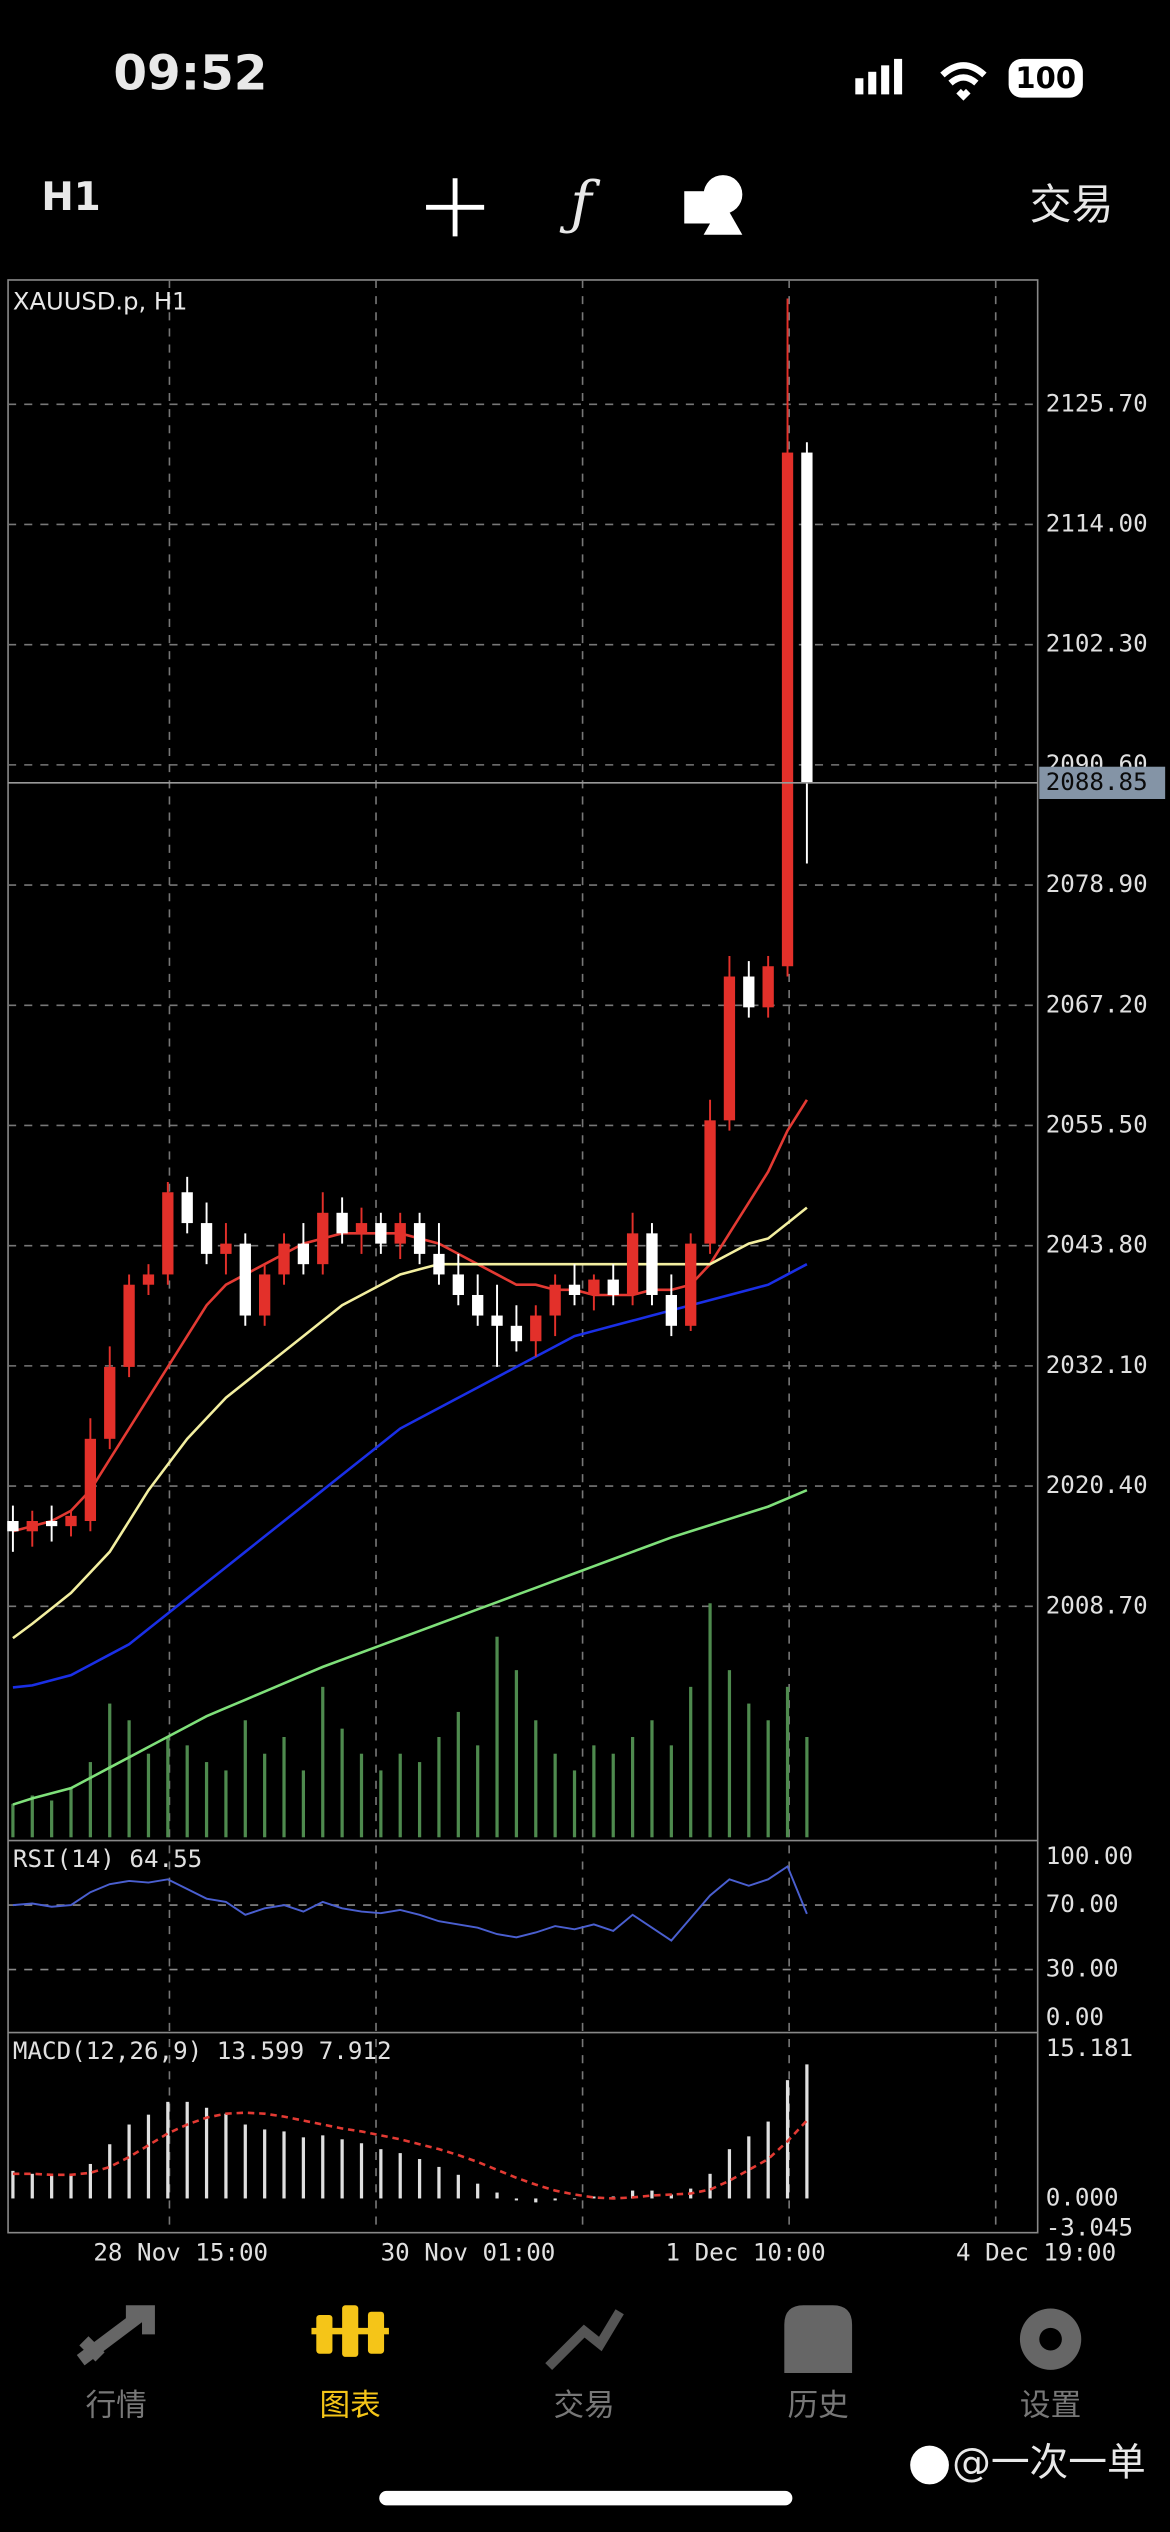  What do you see at coordinates (70, 197) in the screenshot?
I see `timeframe-button: H1` at bounding box center [70, 197].